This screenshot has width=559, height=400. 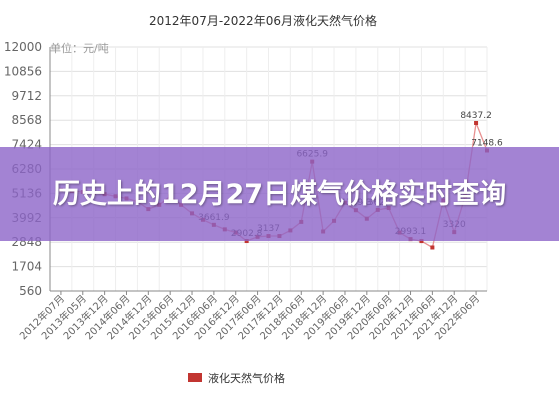 What do you see at coordinates (23, 71) in the screenshot?
I see `y-tick-label: 10856` at bounding box center [23, 71].